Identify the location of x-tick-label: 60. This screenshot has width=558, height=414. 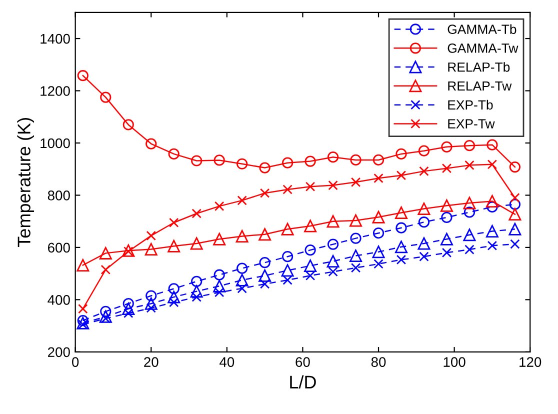
(303, 362).